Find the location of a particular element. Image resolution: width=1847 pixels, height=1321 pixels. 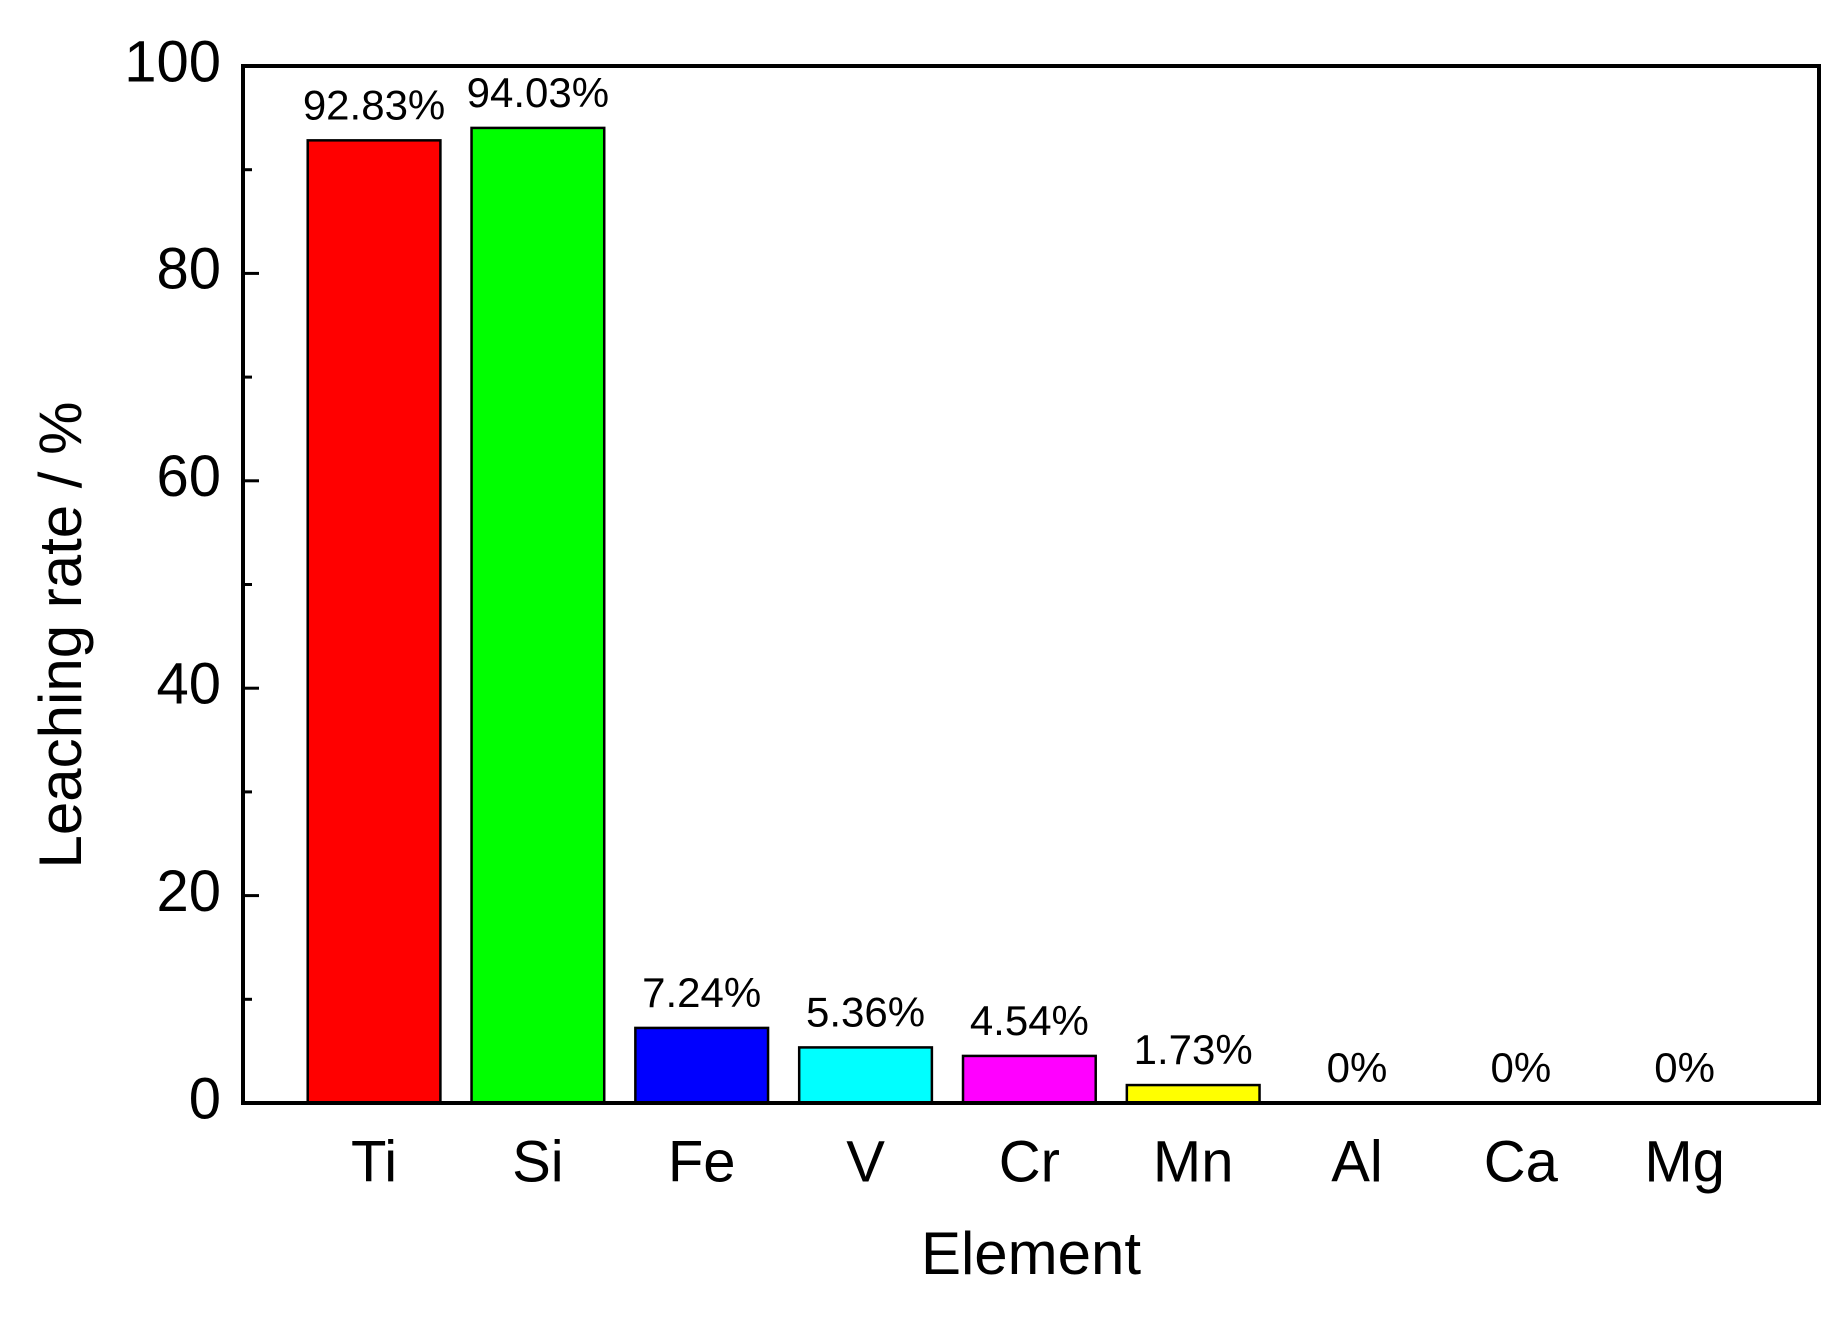

y-tick-label: 80 is located at coordinates (188, 269).